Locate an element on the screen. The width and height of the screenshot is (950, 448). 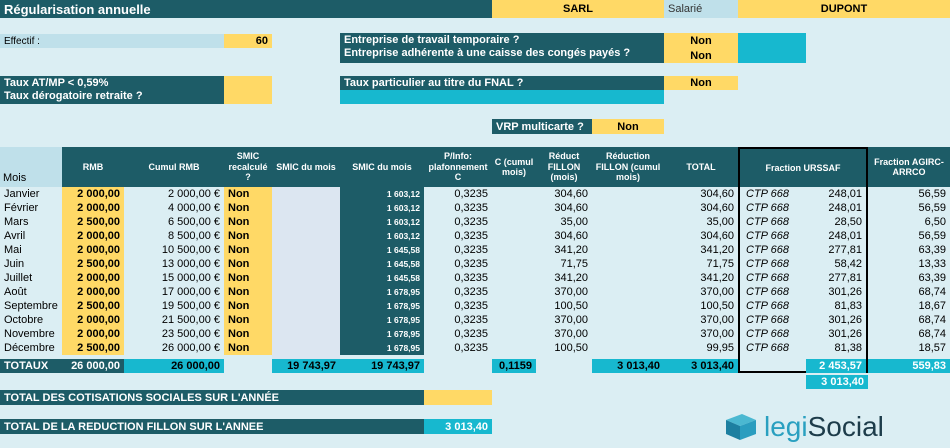
month-cell: Juin is located at coordinates (14, 264).